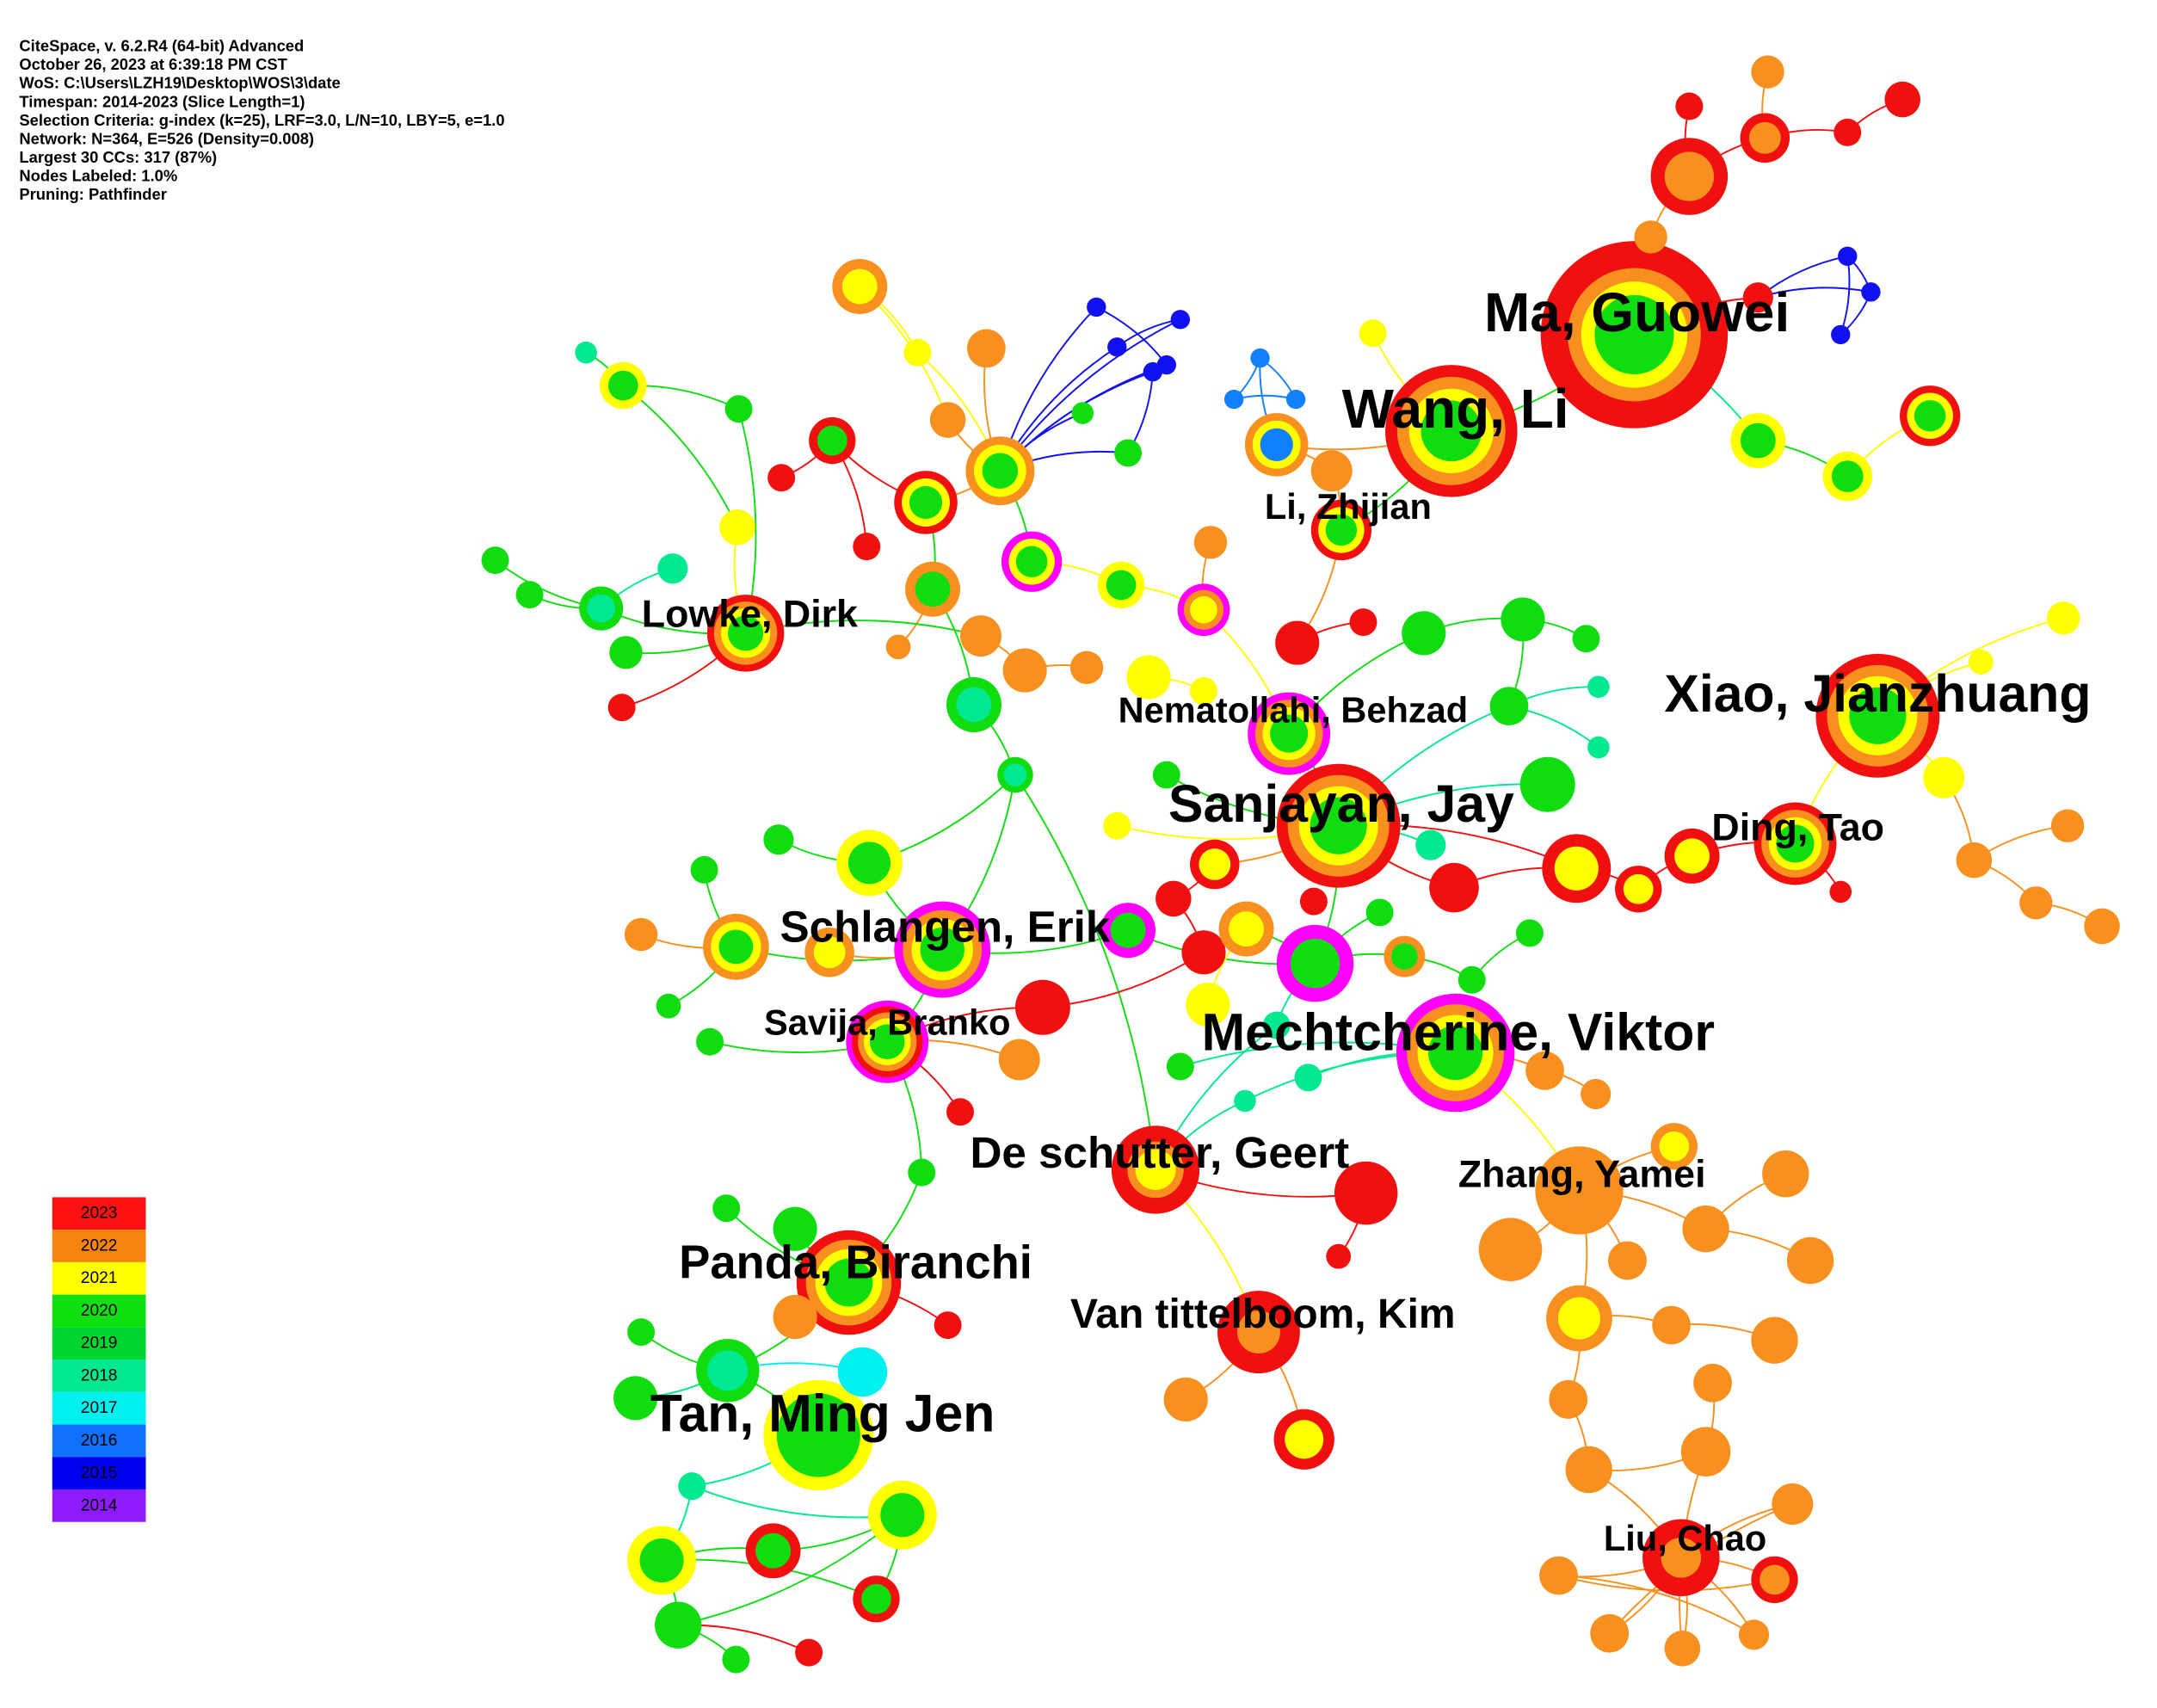  What do you see at coordinates (855, 1262) in the screenshot?
I see `node-label: Panda, Biranchi` at bounding box center [855, 1262].